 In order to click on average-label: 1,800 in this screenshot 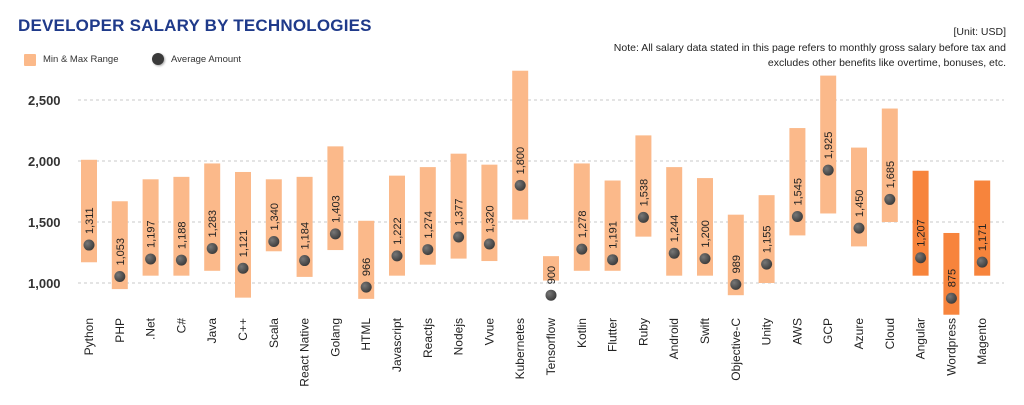, I will do `click(521, 161)`.